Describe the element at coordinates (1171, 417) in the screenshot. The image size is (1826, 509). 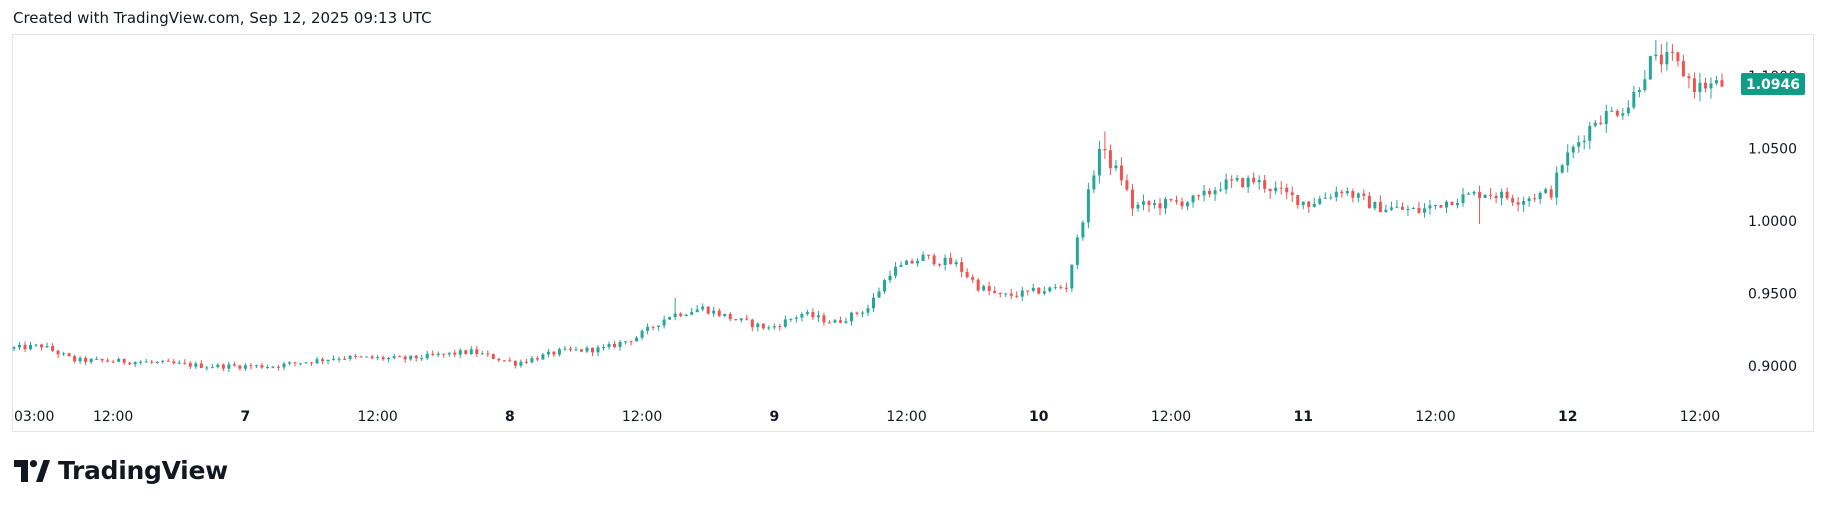
I see `time-tick-label: 12:00` at that location.